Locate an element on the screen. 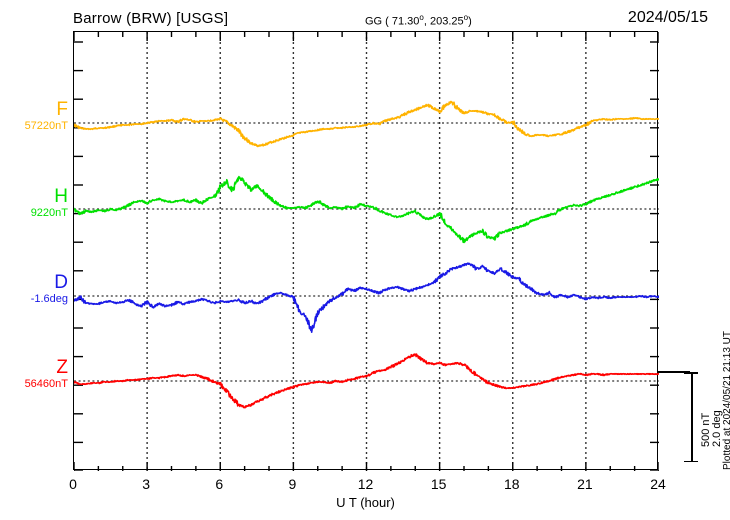 Image resolution: width=730 pixels, height=520 pixels. degree-symbol-lat: o is located at coordinates (421, 17).